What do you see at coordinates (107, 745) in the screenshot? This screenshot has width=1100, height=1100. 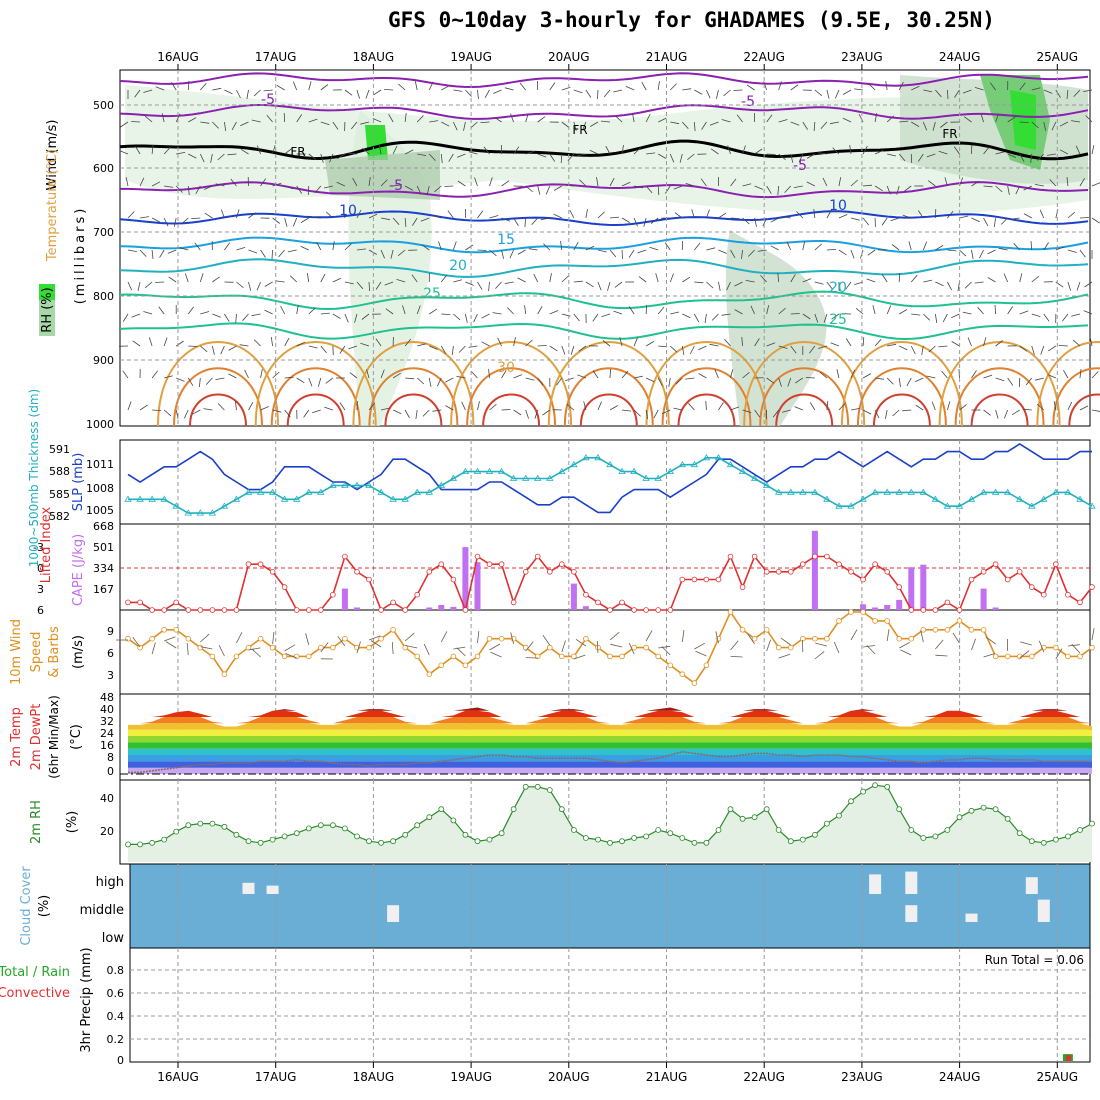 I see `temp2m-tick-label: 16` at bounding box center [107, 745].